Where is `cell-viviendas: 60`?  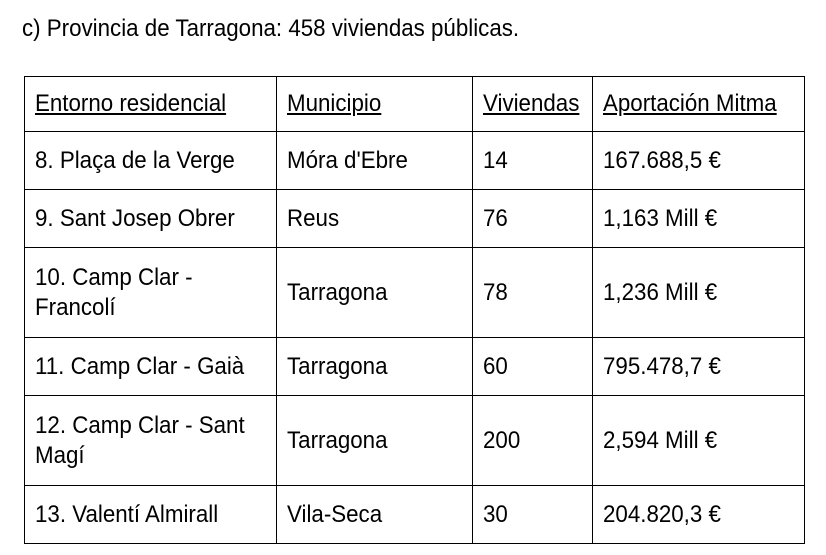 cell-viviendas: 60 is located at coordinates (532, 366).